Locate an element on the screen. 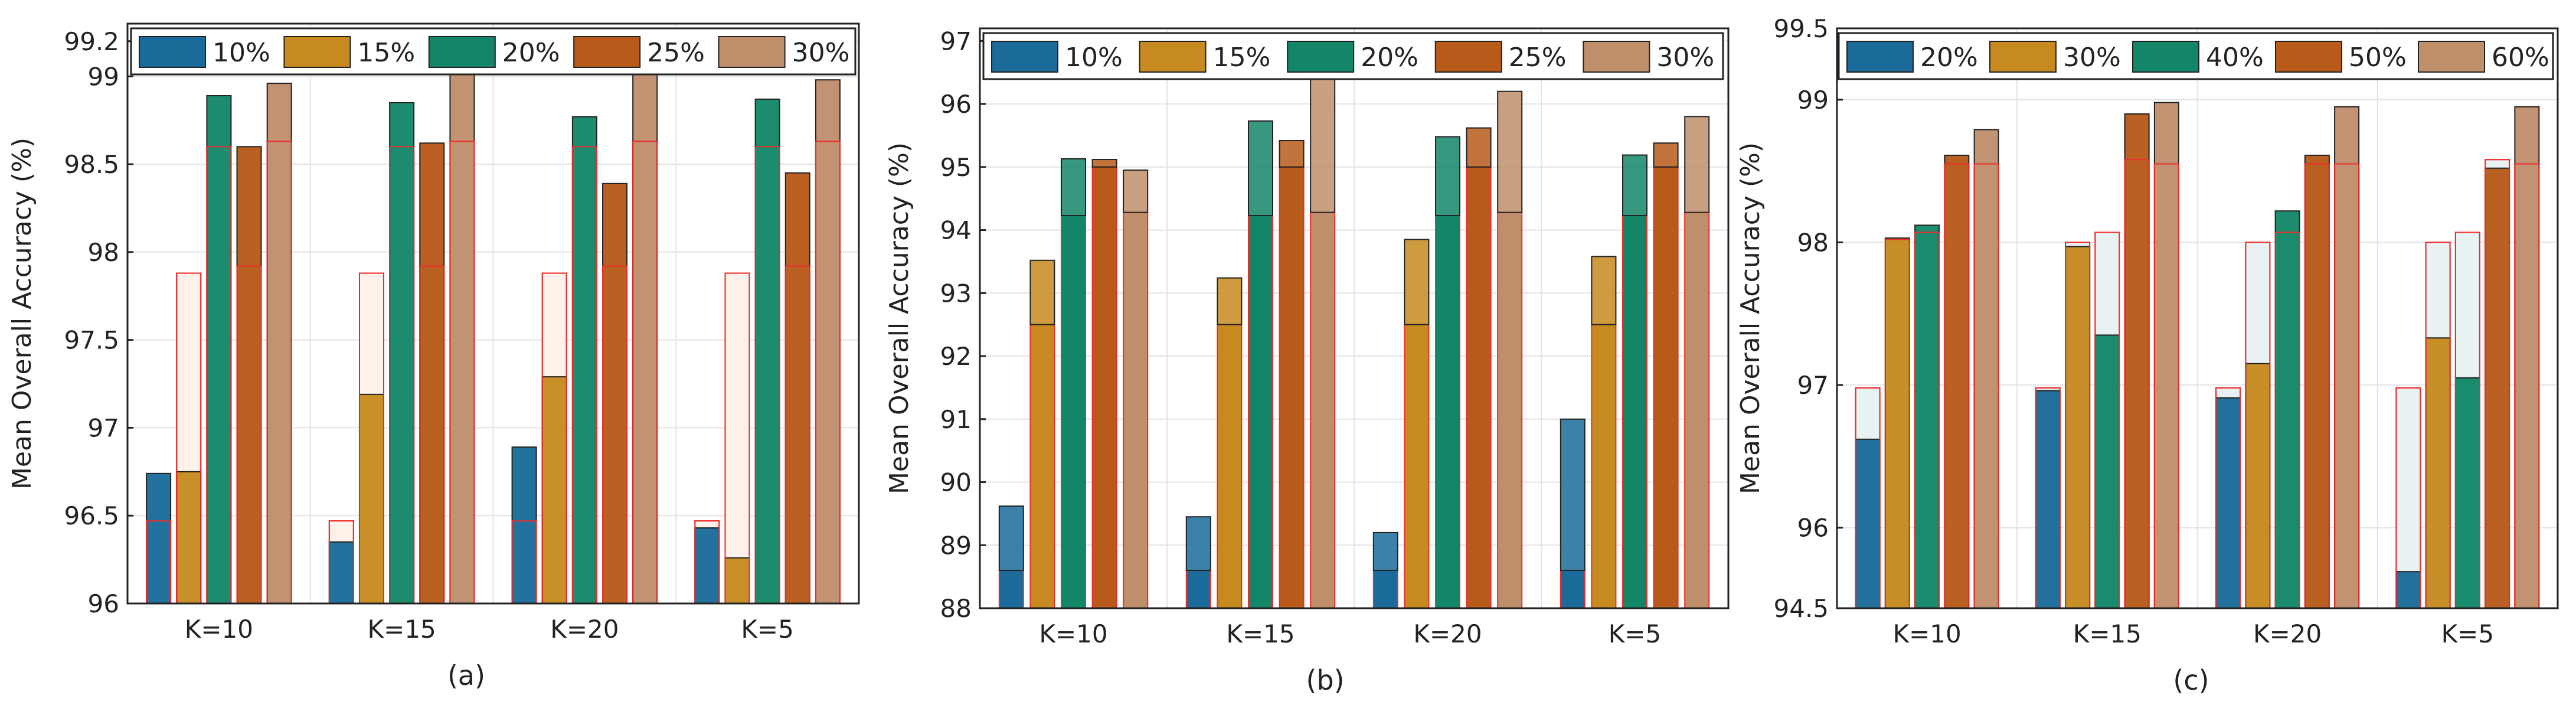 The image size is (2576, 708). bar-15%-K=15 is located at coordinates (371, 499).